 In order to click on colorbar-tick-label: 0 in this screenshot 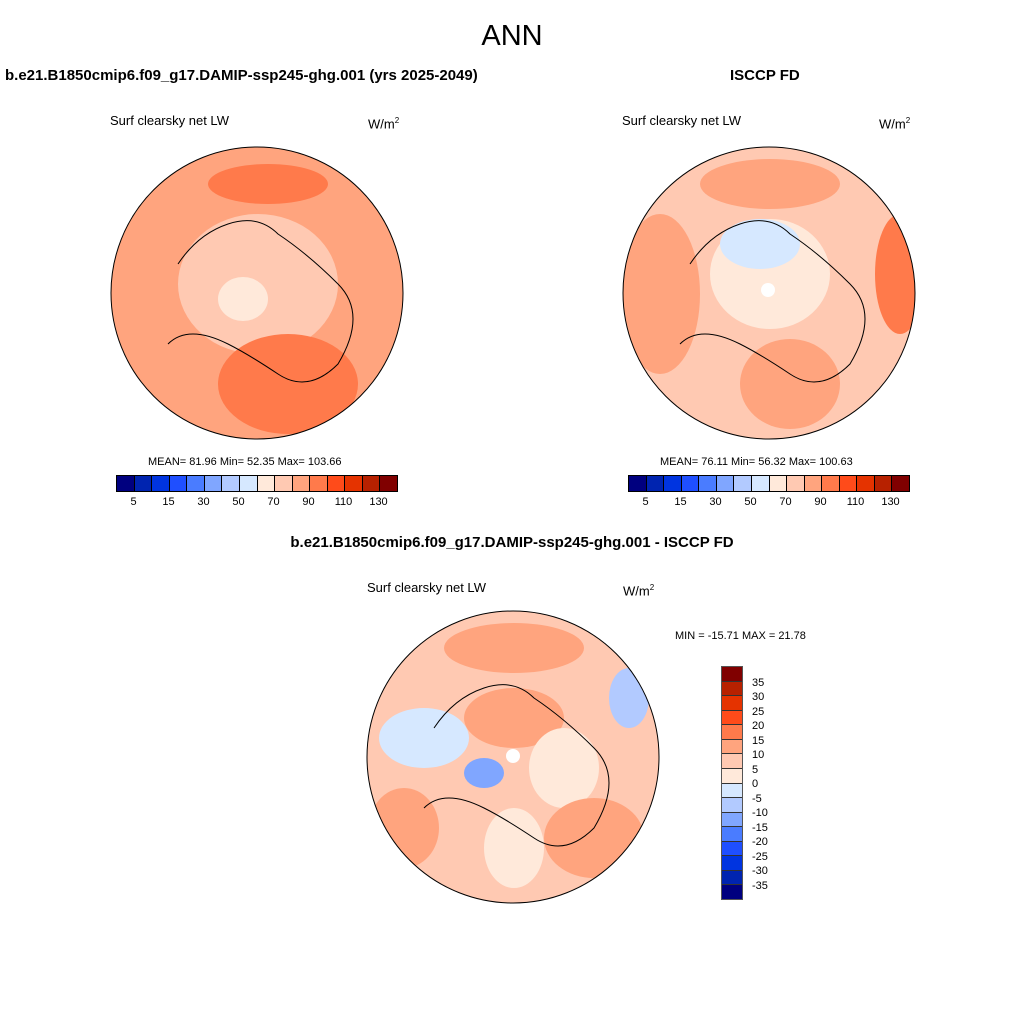, I will do `click(755, 784)`.